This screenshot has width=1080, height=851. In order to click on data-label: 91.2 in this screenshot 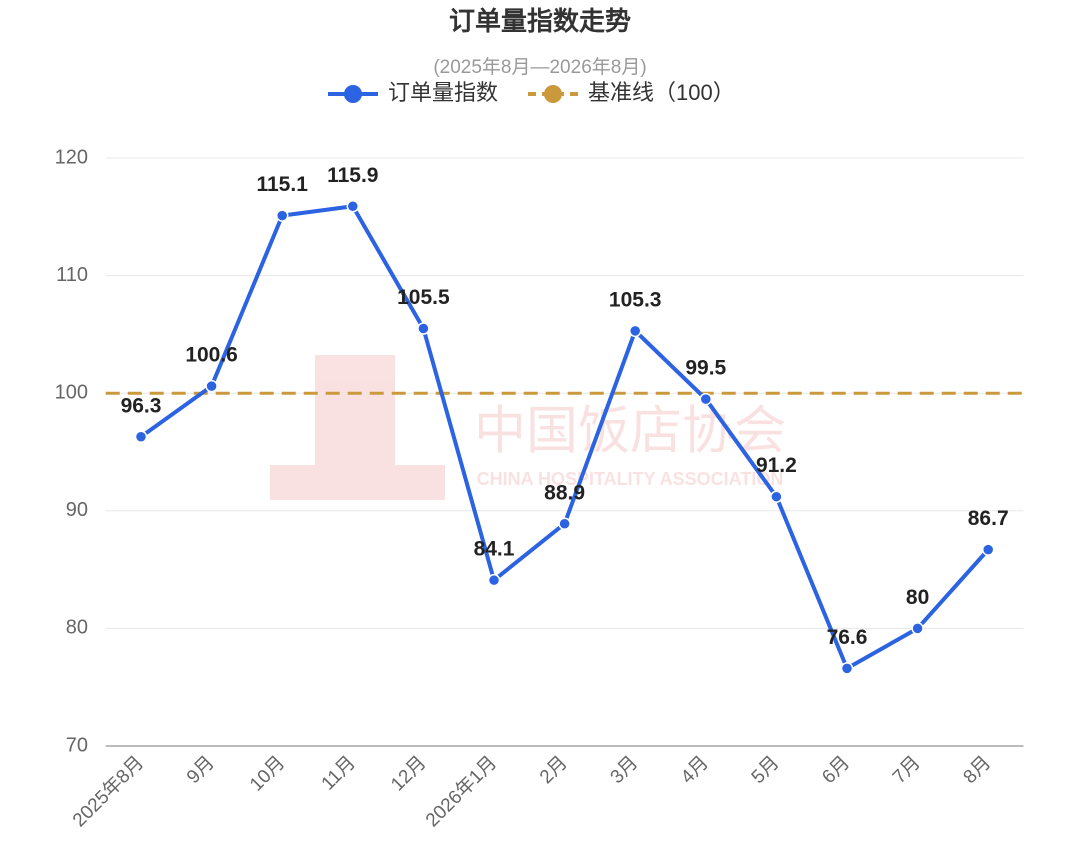, I will do `click(776, 465)`.